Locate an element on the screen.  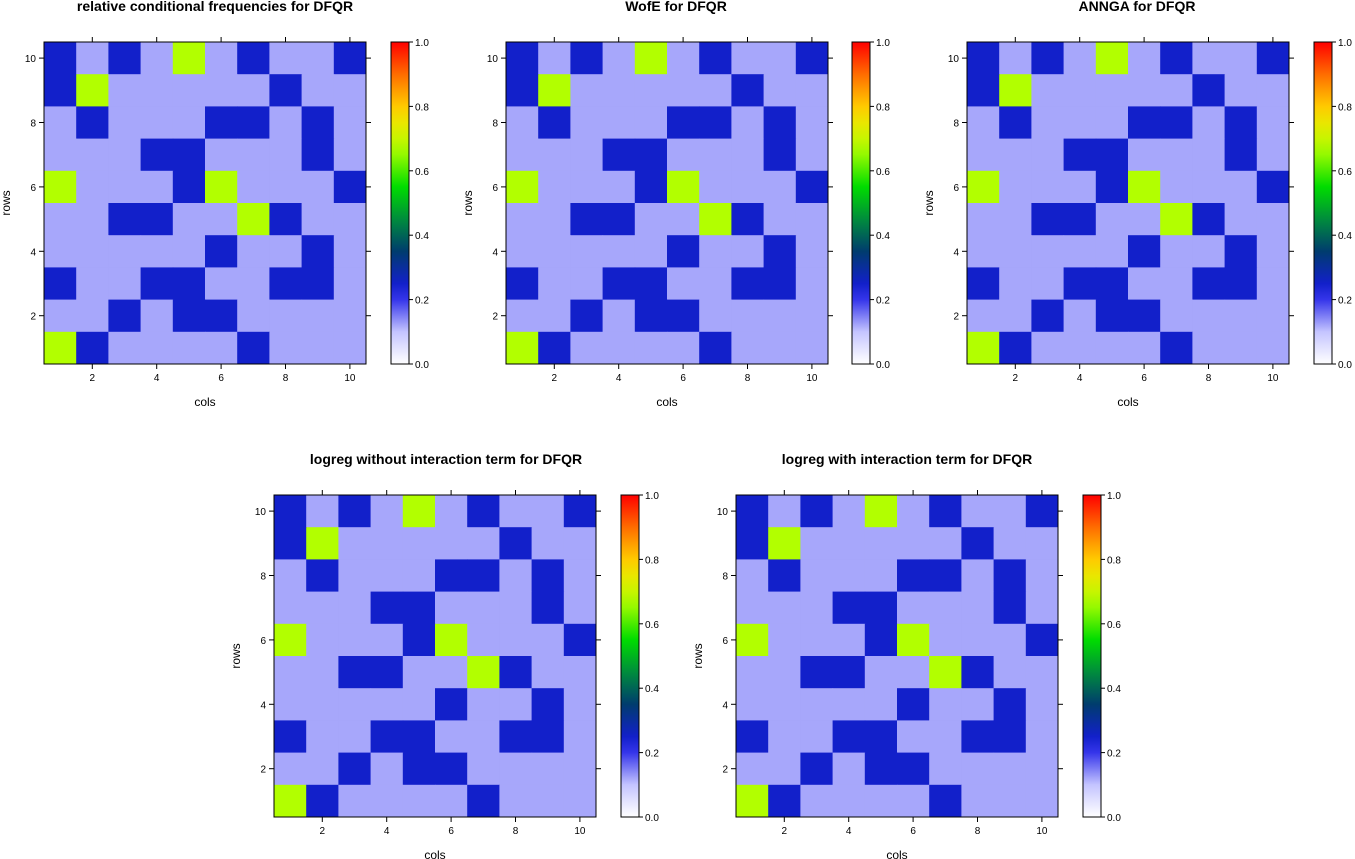
x-axis-label: cols is located at coordinates (896, 853).